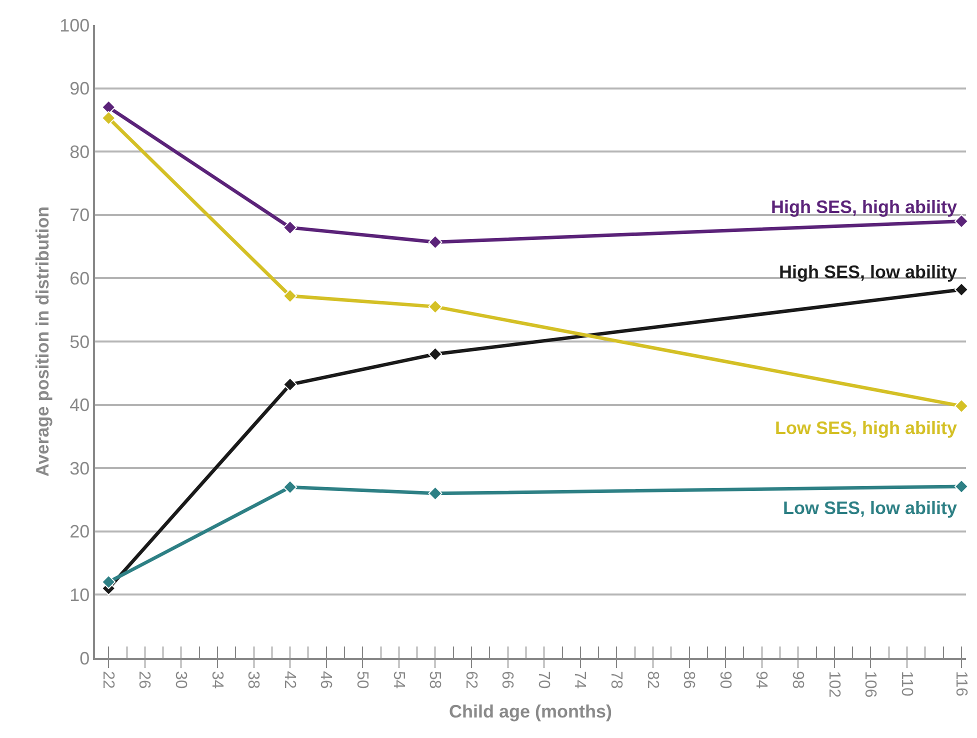 This screenshot has width=977, height=738. I want to click on y-tick-label: 10, so click(80, 595).